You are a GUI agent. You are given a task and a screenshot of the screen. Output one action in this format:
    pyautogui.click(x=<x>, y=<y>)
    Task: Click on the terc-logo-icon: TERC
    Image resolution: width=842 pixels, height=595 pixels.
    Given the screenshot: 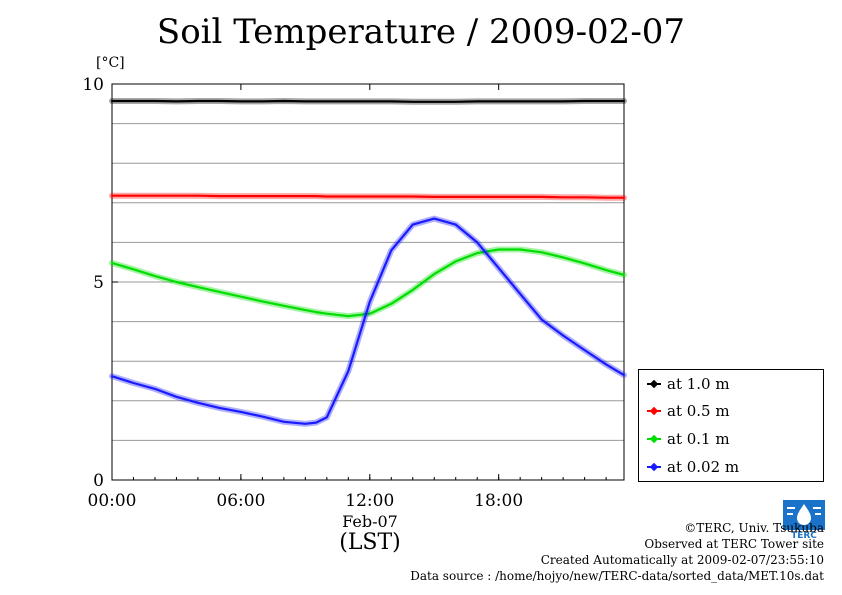 What is the action you would take?
    pyautogui.click(x=804, y=520)
    